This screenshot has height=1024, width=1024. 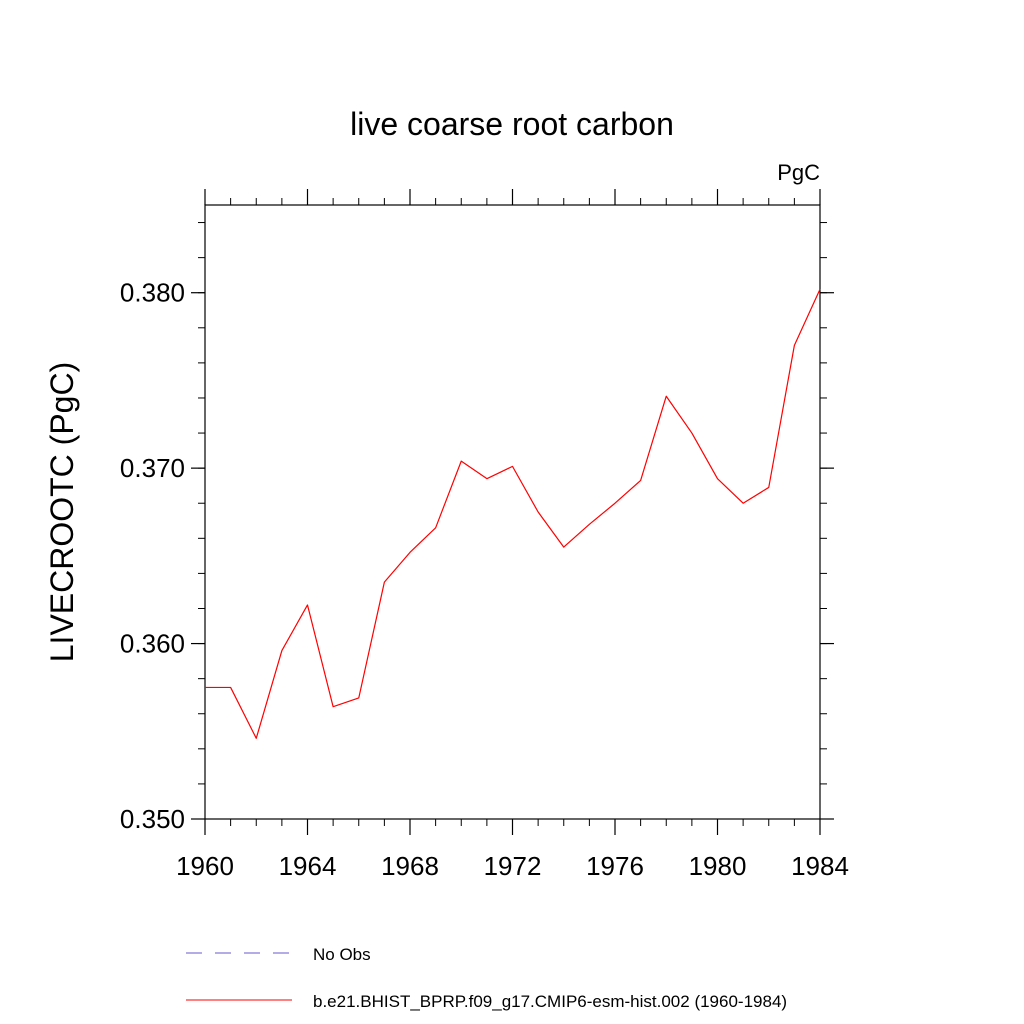 I want to click on y-tick-label: 0.380, so click(x=152, y=293).